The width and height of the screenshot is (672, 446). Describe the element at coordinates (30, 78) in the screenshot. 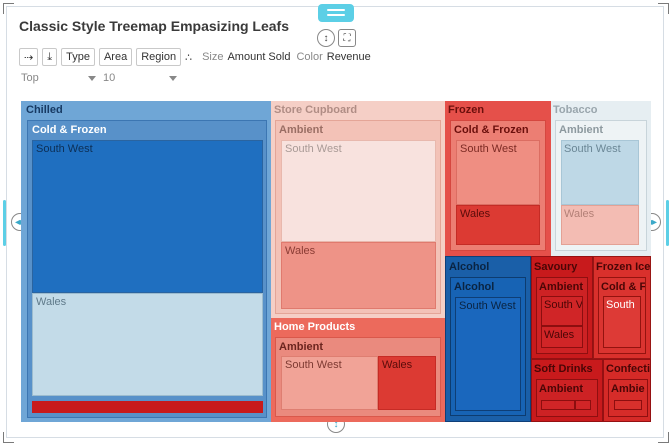

I see `top-select-value: Top` at that location.